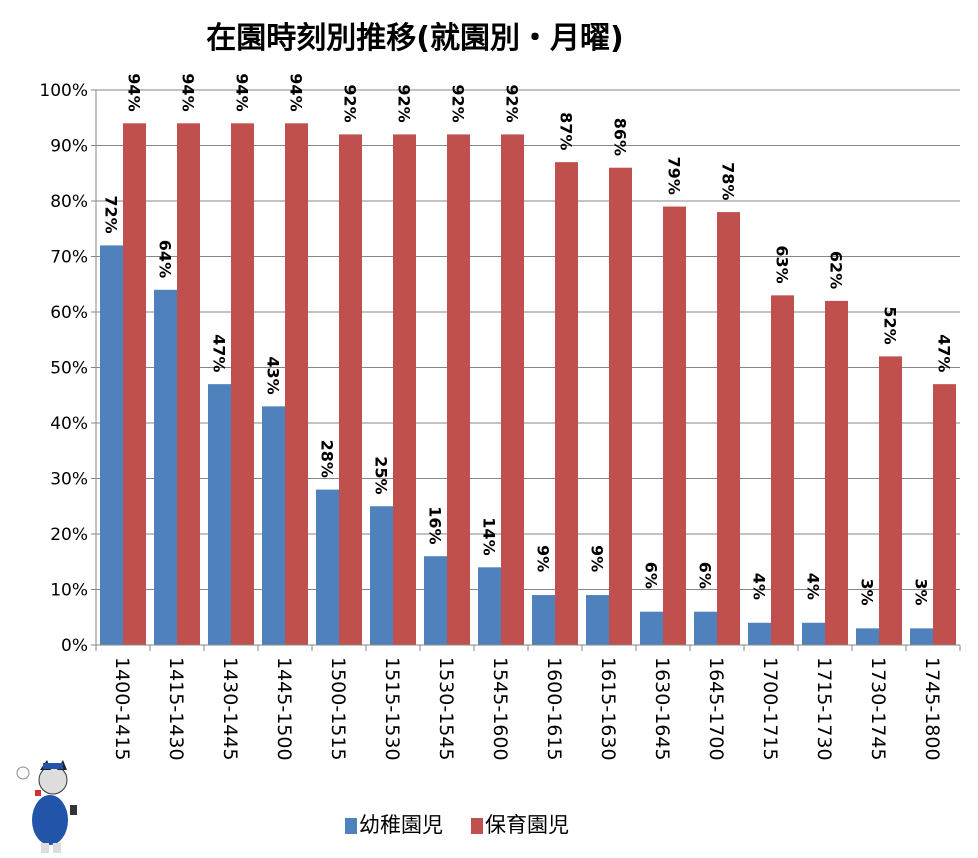 The height and width of the screenshot is (858, 978). I want to click on x-tick-label: 1400-1415, so click(122, 709).